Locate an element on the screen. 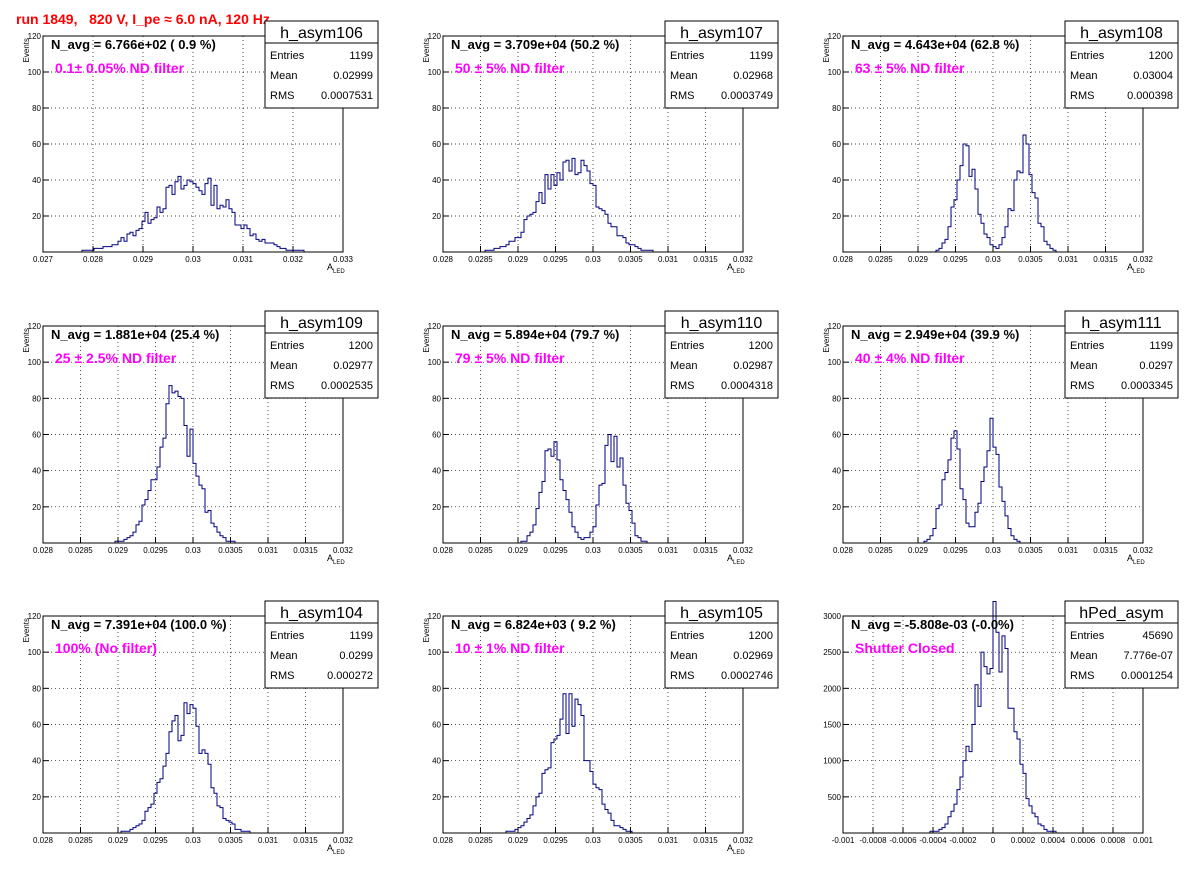 The height and width of the screenshot is (872, 1196). navg-title: N_avg = 1.881e+04 (25.4 %) is located at coordinates (135, 334).